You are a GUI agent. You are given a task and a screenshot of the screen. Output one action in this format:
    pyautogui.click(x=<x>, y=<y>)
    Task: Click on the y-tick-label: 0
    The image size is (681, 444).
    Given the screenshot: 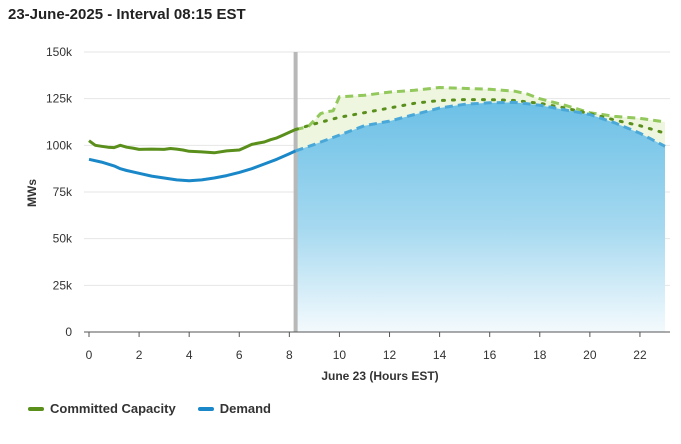 What is the action you would take?
    pyautogui.click(x=68, y=332)
    